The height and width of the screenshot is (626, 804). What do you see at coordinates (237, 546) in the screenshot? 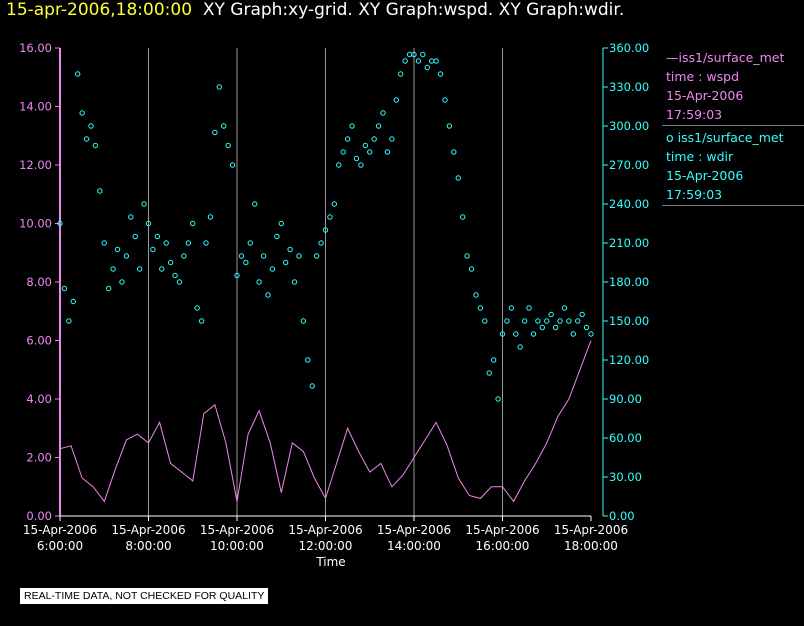
I see `x-tick-time: 10:00:00` at bounding box center [237, 546].